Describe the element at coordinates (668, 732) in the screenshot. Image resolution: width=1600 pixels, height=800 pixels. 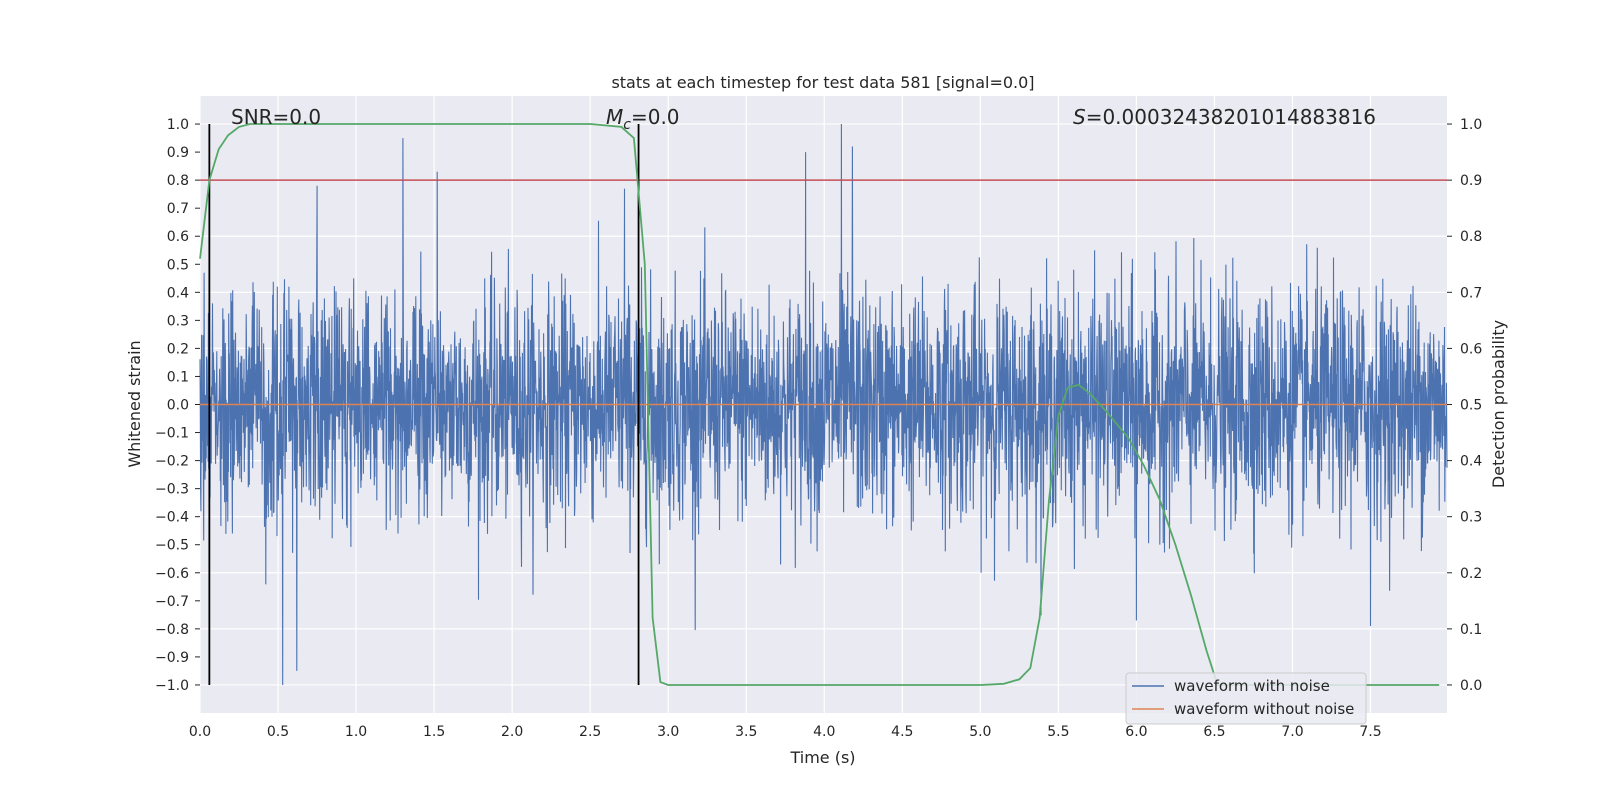
I see `x-tick-label: 3.0` at that location.